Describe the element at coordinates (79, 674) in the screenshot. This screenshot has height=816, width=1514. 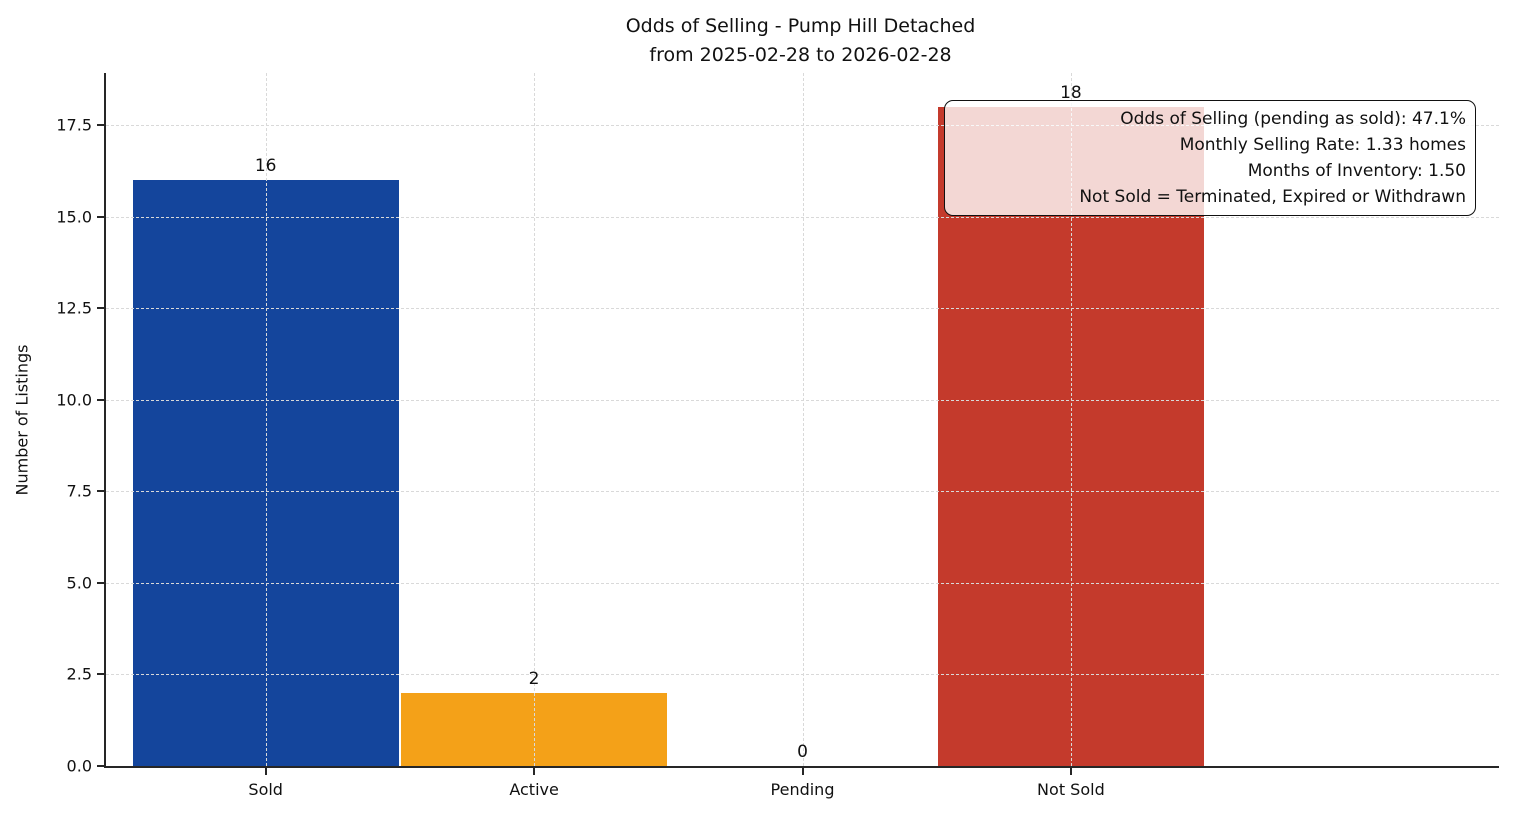
I see `y-tick-label: 2.5` at that location.